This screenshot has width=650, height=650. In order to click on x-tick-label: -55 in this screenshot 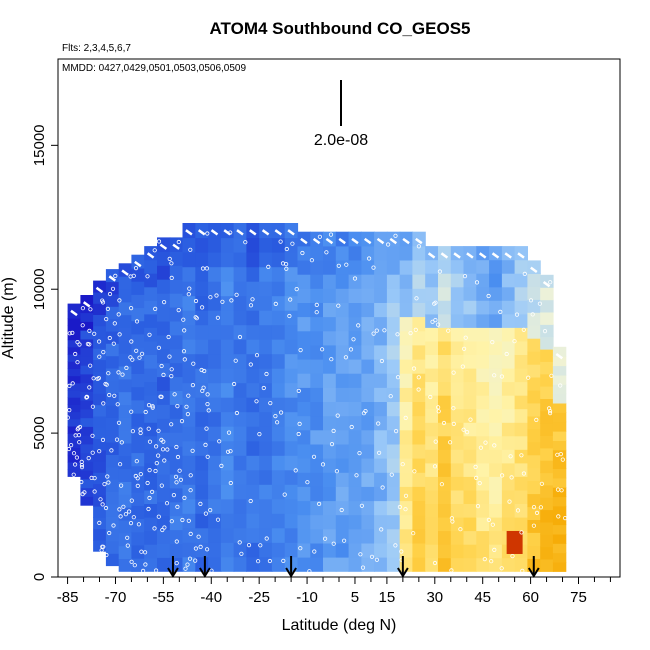, I will do `click(164, 597)`.